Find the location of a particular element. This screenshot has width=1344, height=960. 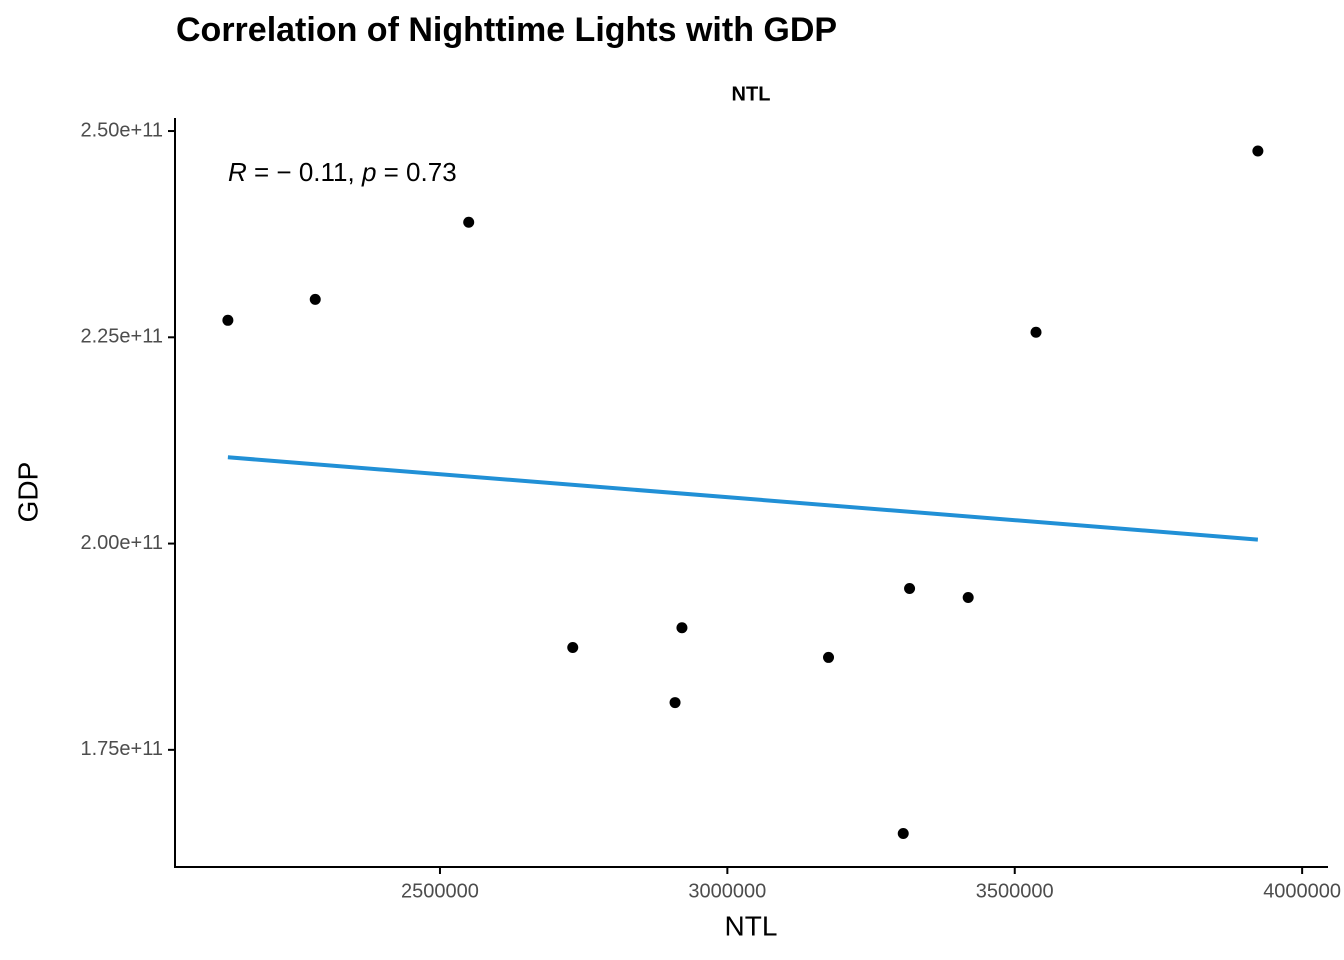

x-tick-label: 2500000 is located at coordinates (440, 891).